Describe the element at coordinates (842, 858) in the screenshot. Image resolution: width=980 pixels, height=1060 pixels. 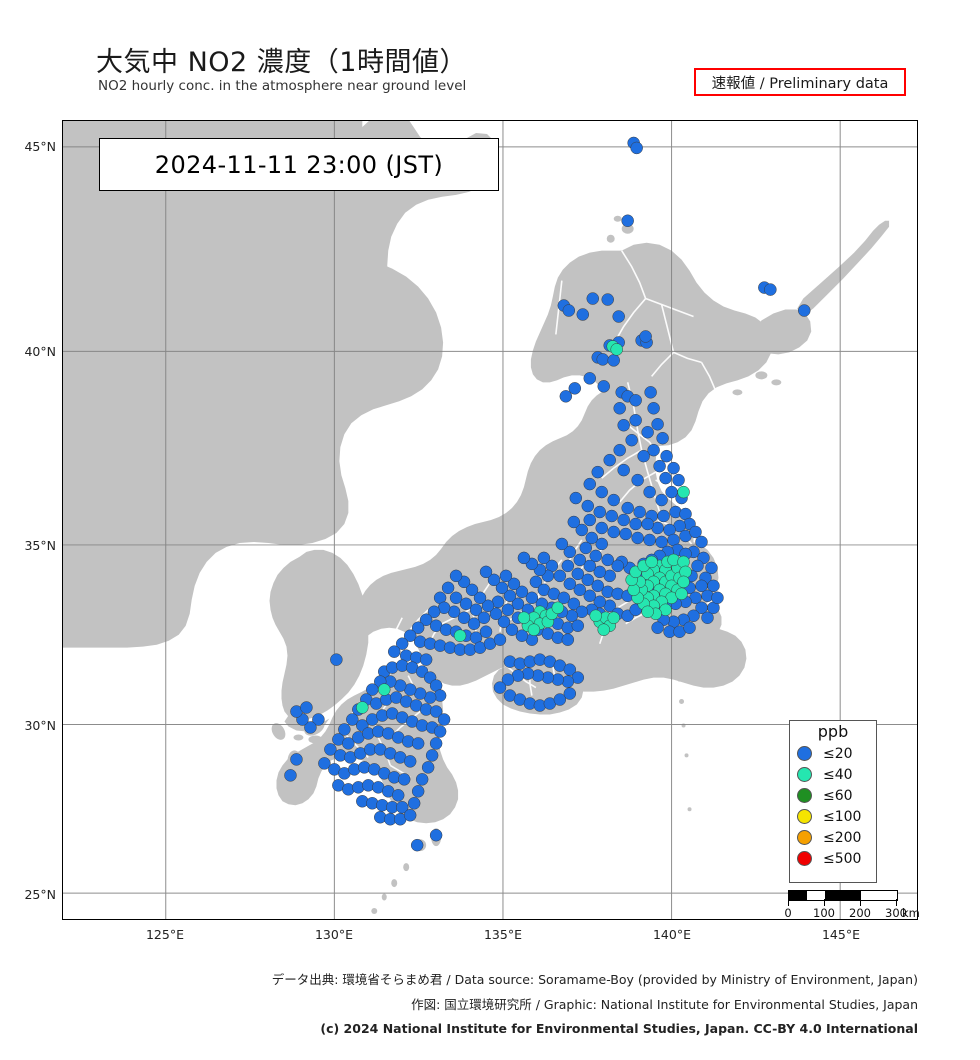
I see `legend-label-le500: ≤500` at that location.